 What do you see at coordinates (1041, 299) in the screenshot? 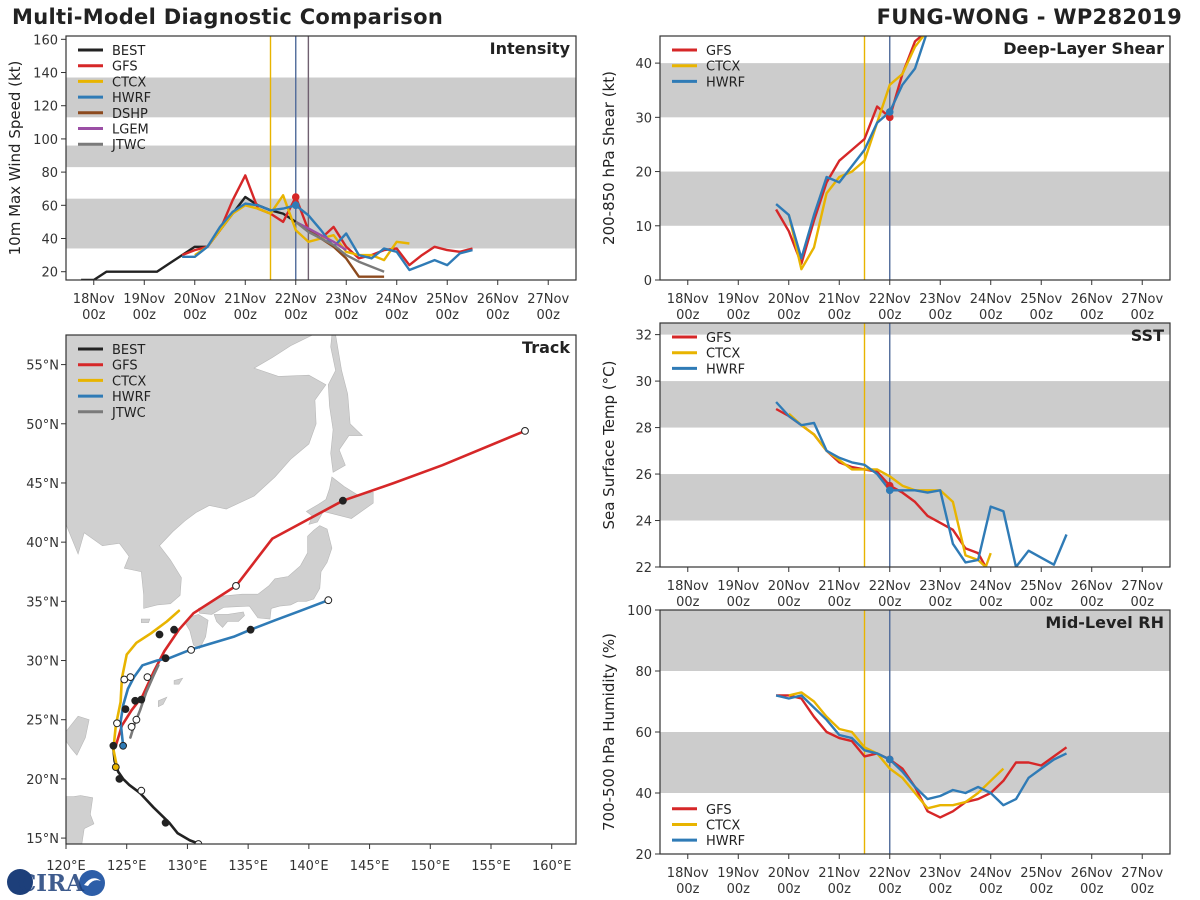
I see `shear-xtick-label-day: 25Nov` at bounding box center [1041, 299].